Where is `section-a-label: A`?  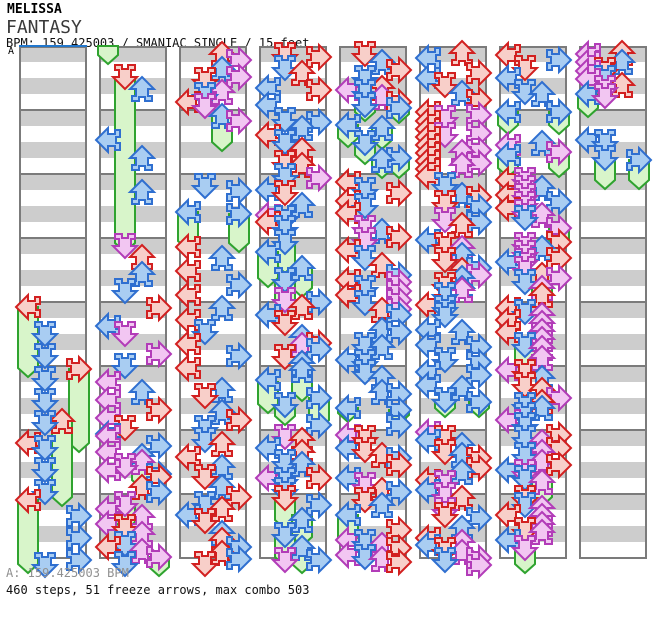 section-a-label: A is located at coordinates (11, 51).